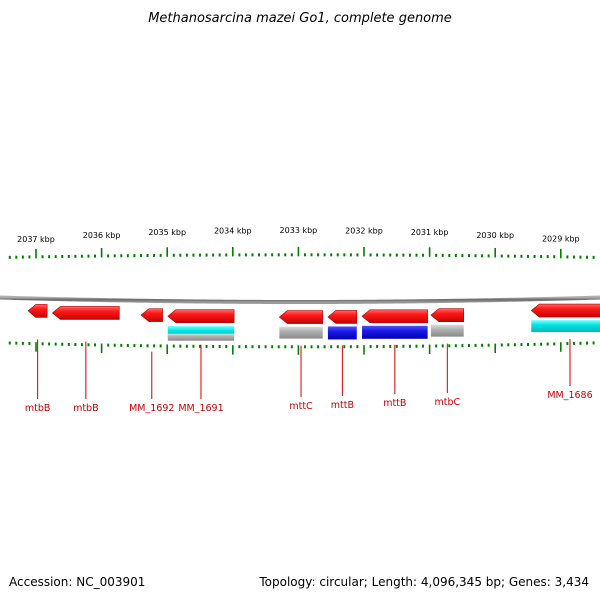 Image resolution: width=600 pixels, height=600 pixels. I want to click on scale-label: 2037 kbp, so click(36, 239).